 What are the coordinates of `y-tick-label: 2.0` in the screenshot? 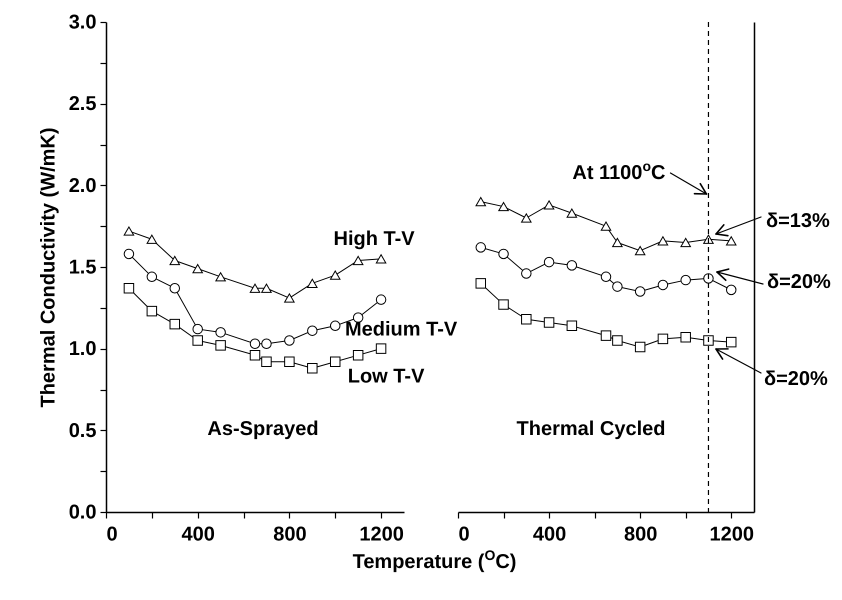 It's located at (82, 185).